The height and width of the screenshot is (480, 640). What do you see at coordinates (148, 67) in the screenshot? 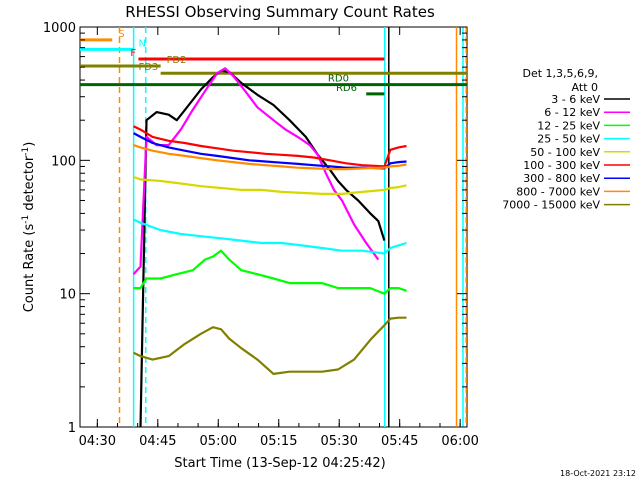
I see `annotation-label-fd3: FD3` at bounding box center [148, 67].